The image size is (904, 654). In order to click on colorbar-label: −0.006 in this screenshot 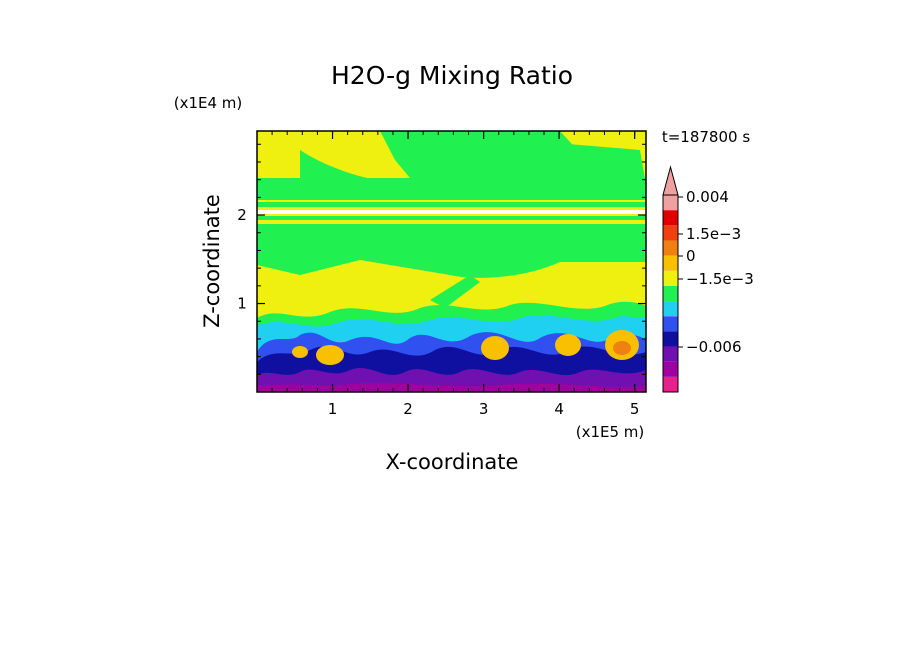, I will do `click(714, 347)`.